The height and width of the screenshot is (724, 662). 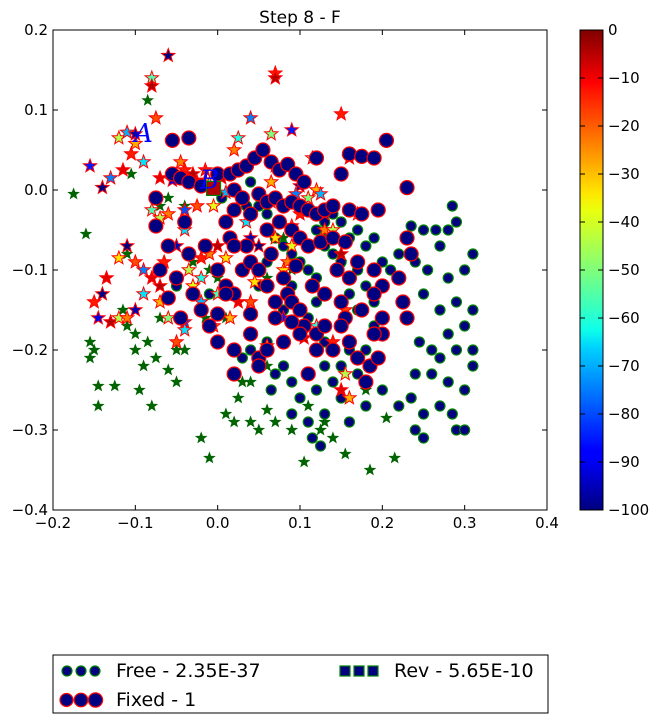 What do you see at coordinates (382, 523) in the screenshot?
I see `x-tick-label-4: 0.2` at bounding box center [382, 523].